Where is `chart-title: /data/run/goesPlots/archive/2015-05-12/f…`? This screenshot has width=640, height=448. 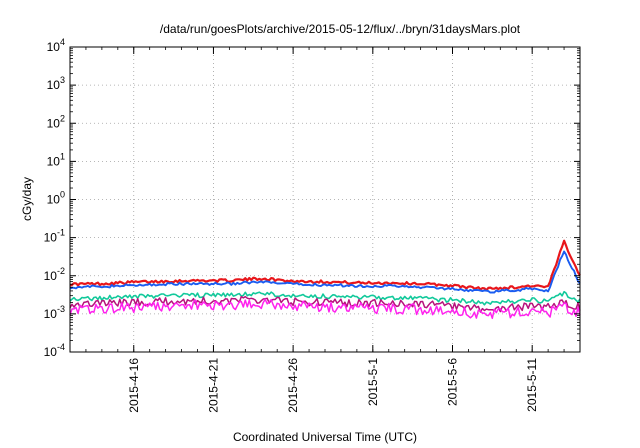
chart-title: /data/run/goesPlots/archive/2015-05-12/f… is located at coordinates (340, 29).